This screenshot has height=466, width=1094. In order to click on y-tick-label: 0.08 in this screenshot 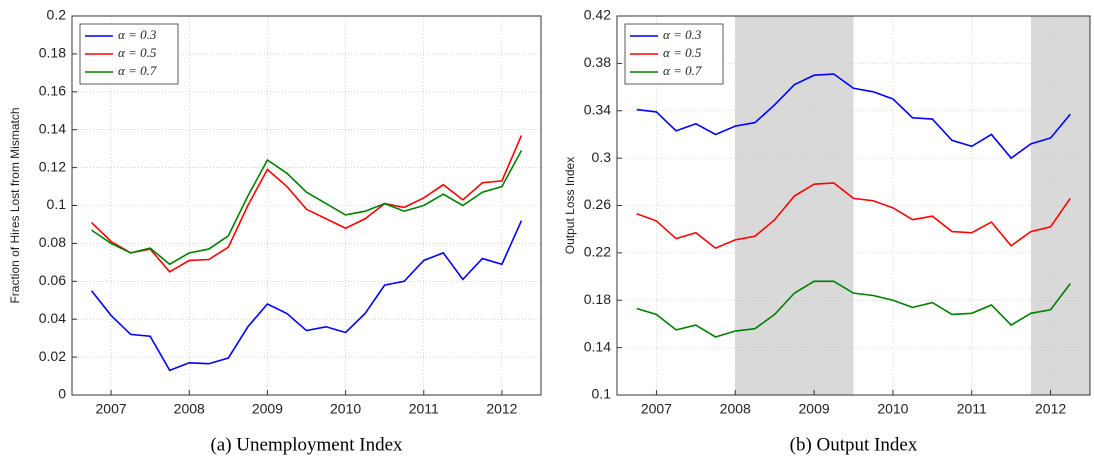, I will do `click(52, 242)`.